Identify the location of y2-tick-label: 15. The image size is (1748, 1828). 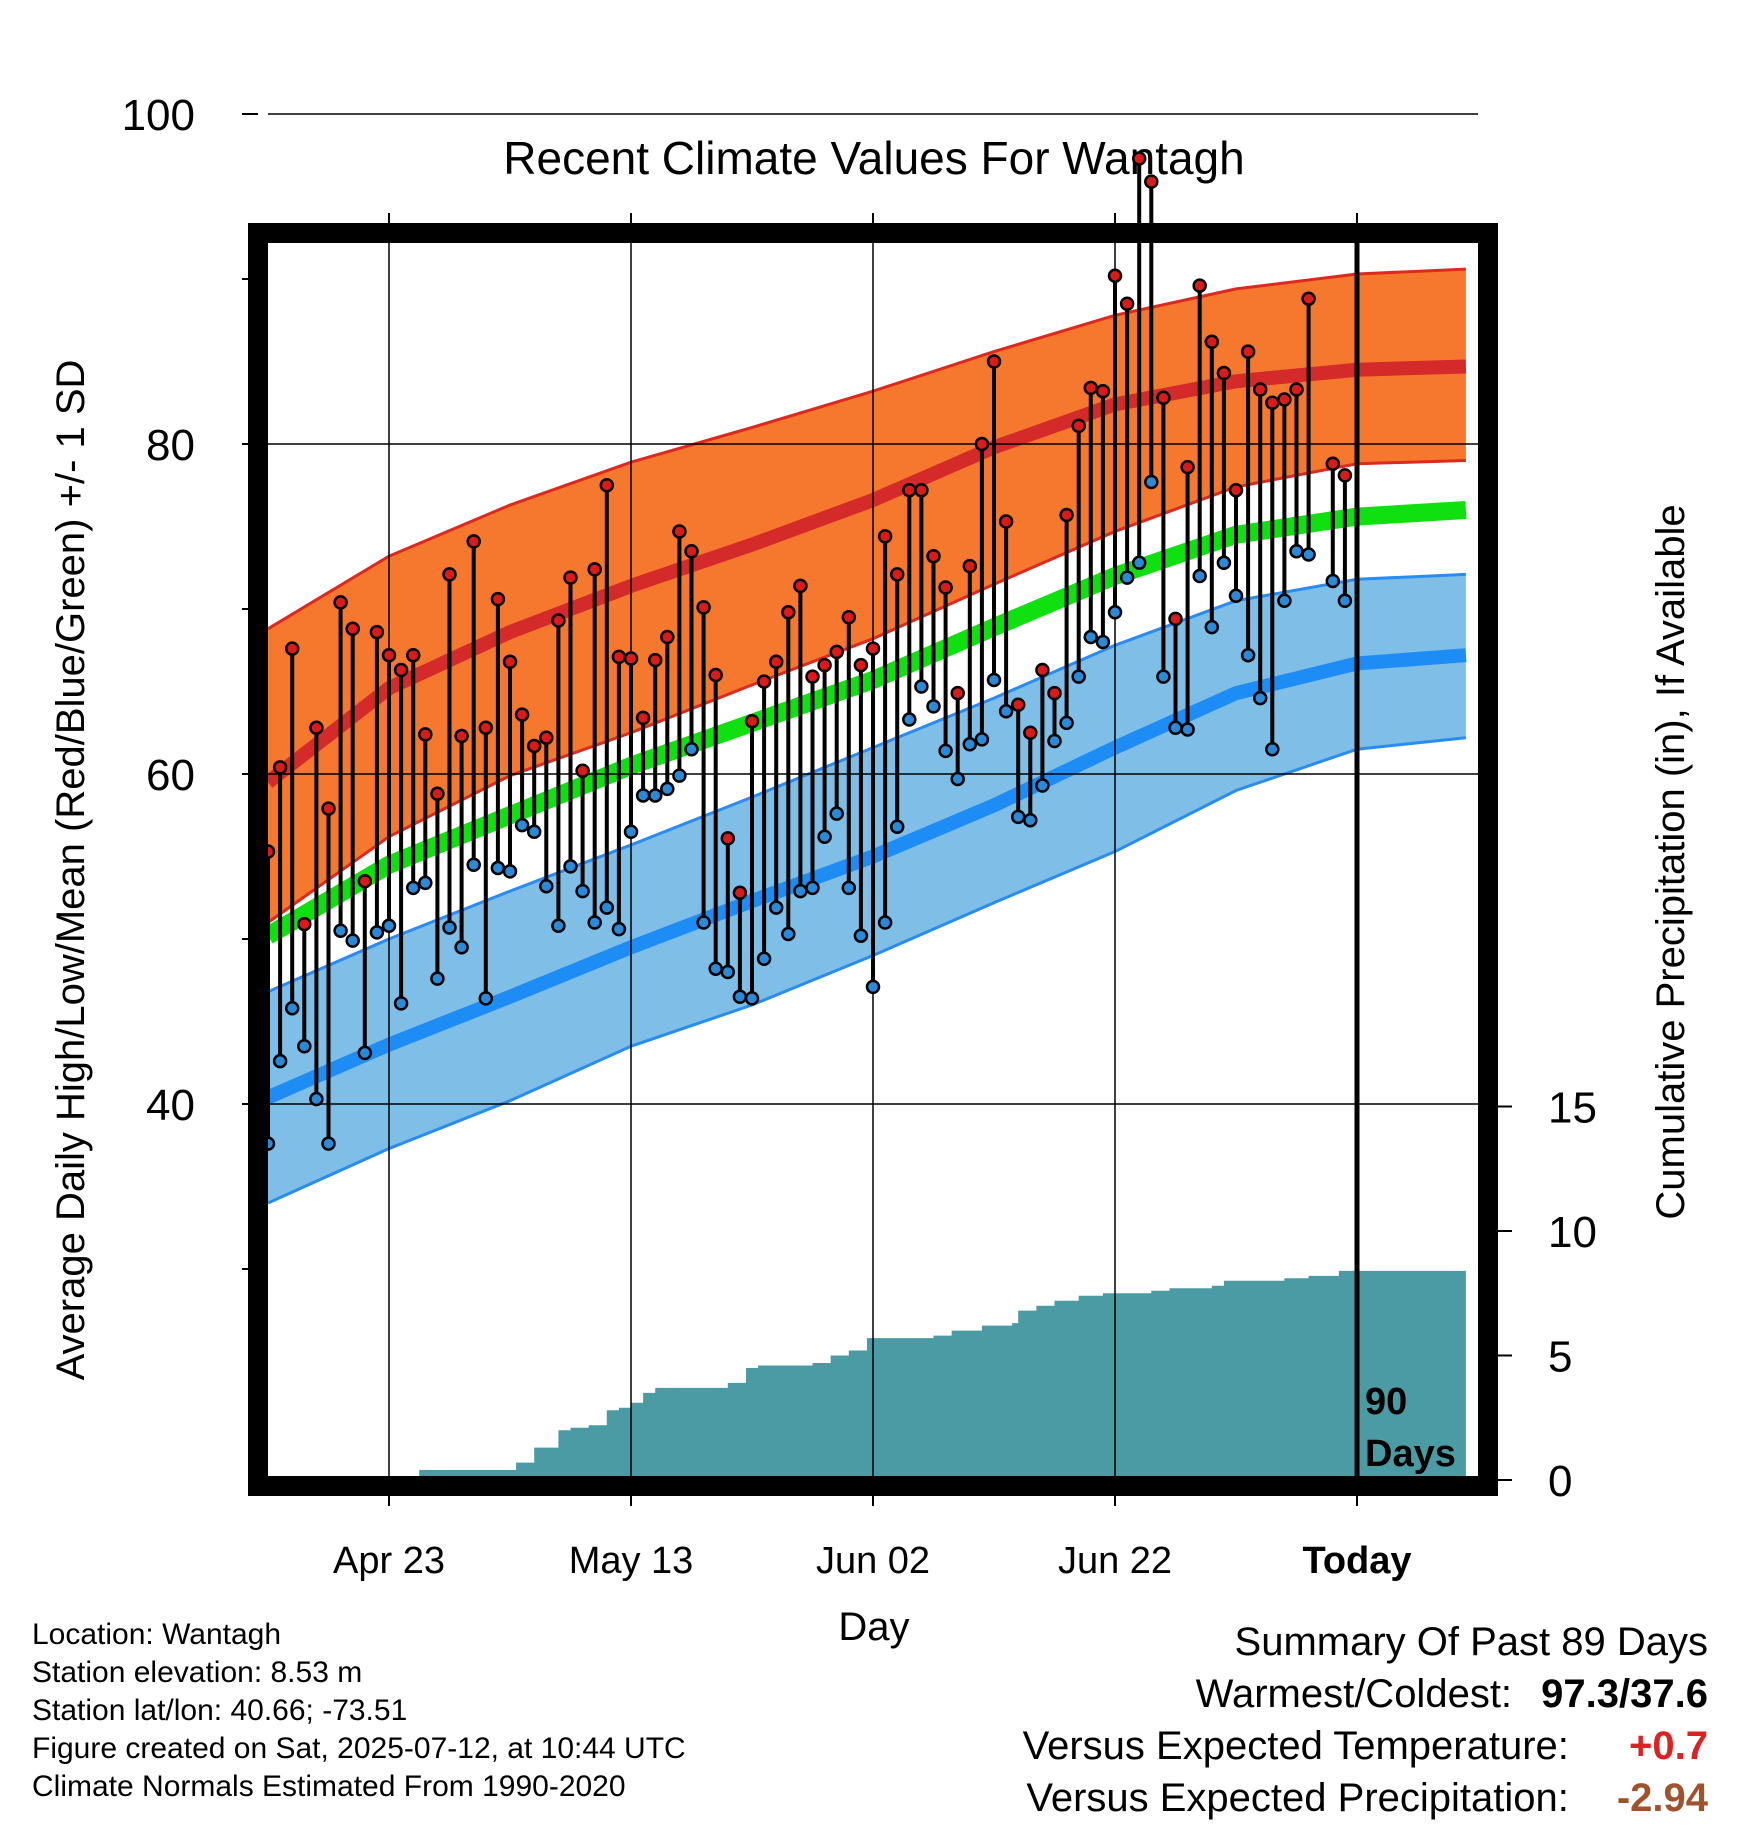
(1572, 1108).